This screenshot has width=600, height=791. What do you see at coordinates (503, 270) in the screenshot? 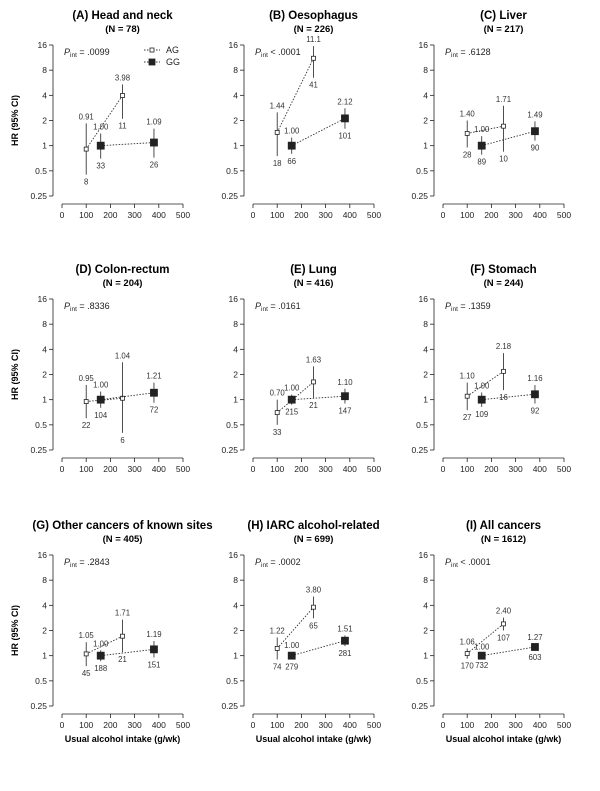
I see `panel-title: (F) Stomach` at bounding box center [503, 270].